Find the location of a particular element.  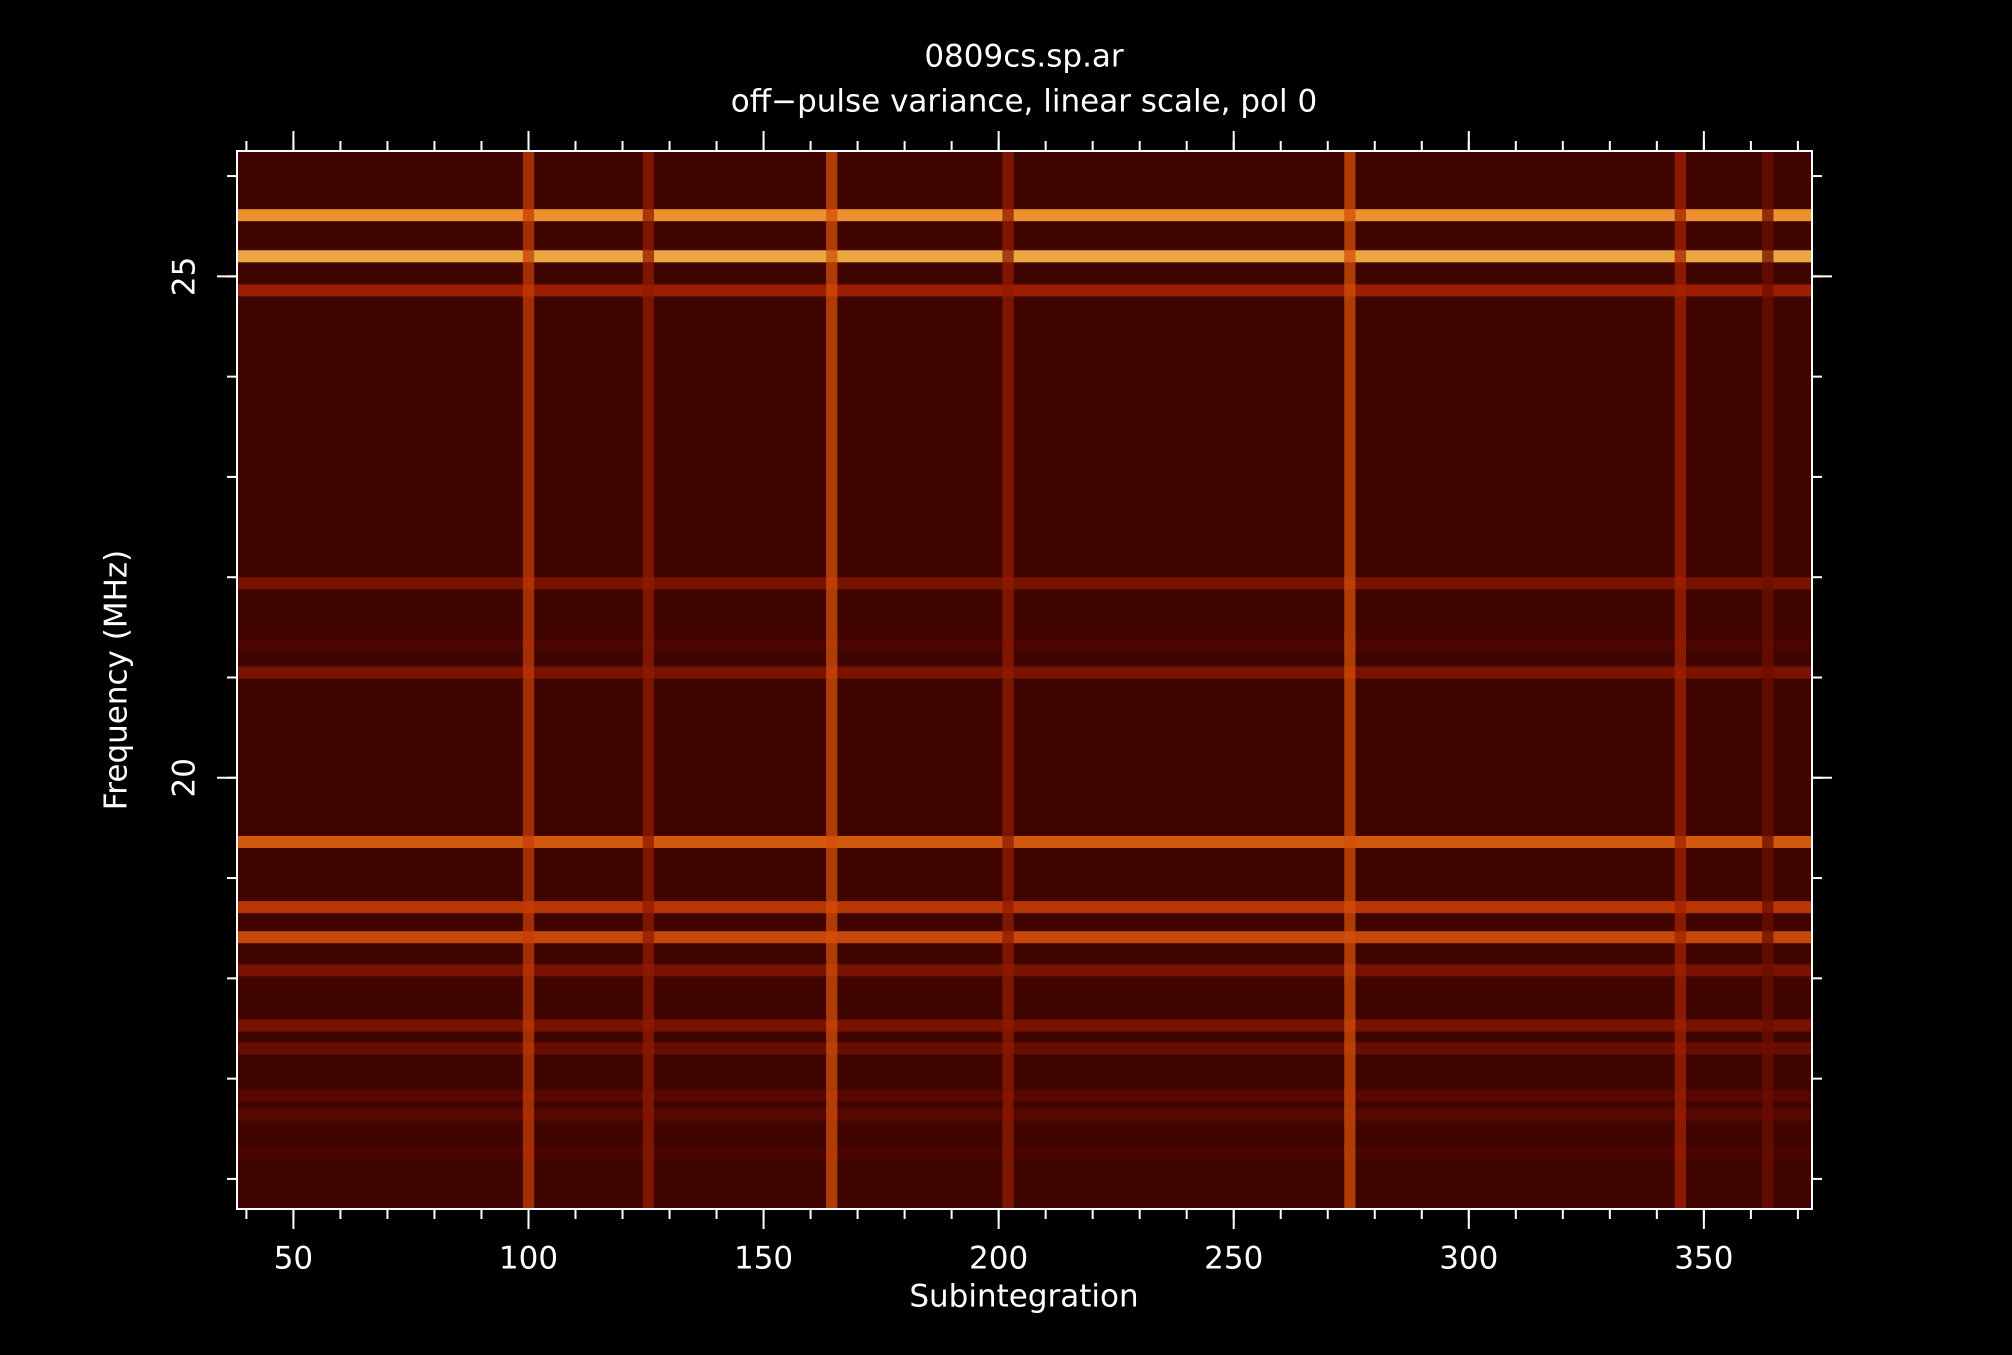

y-tick-label: 20 is located at coordinates (185, 777).